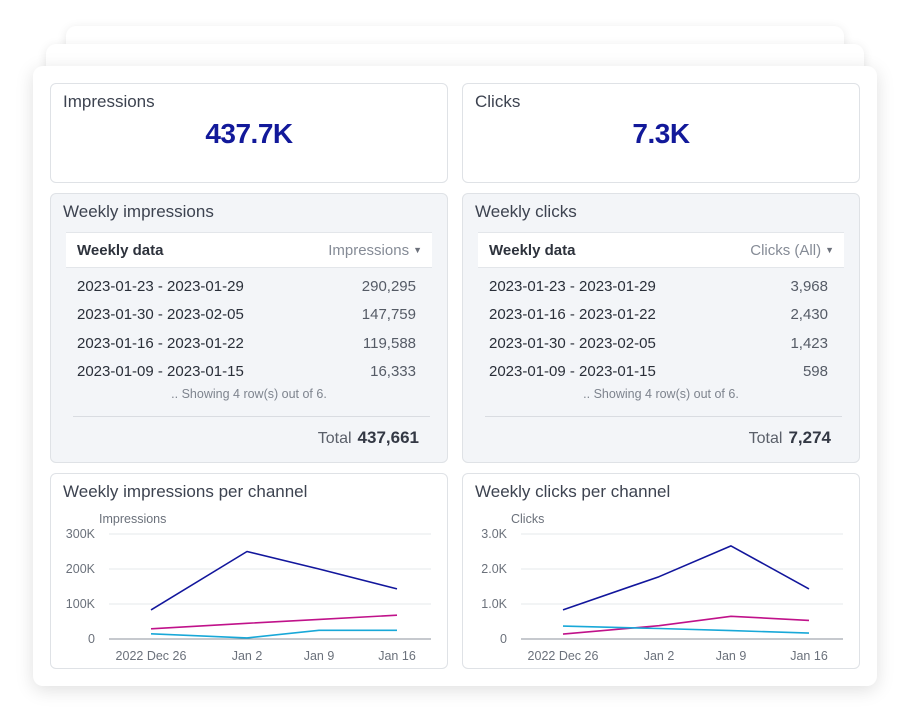 The image size is (910, 720). I want to click on impressions-sort-dropdown: Impressions ▼, so click(375, 250).